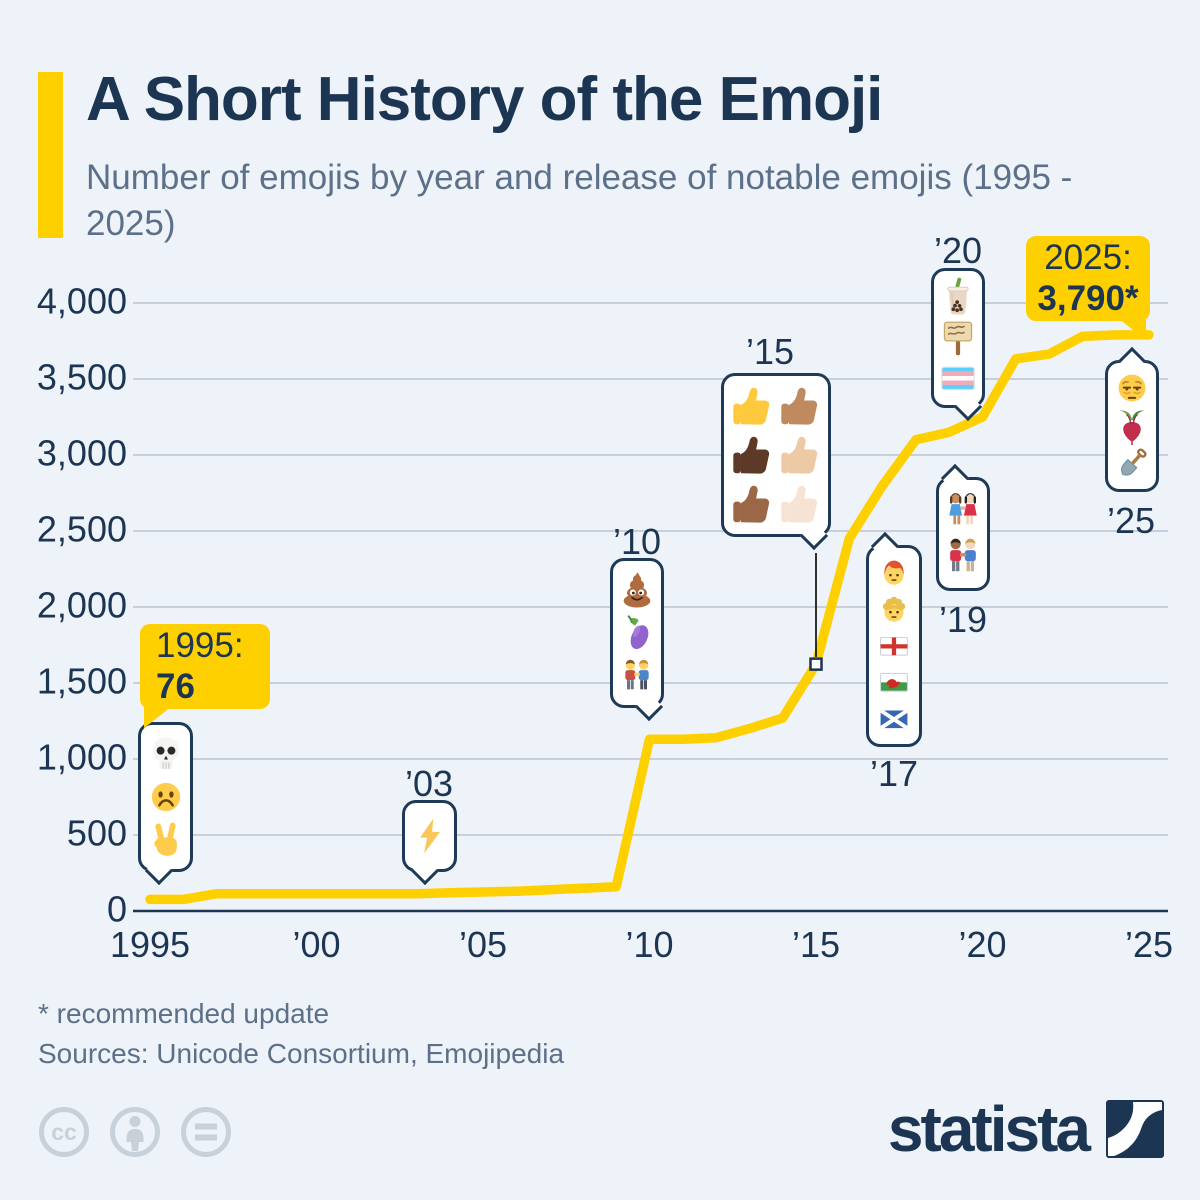  What do you see at coordinates (205, 676) in the screenshot?
I see `start-value-label: 1995: 76` at bounding box center [205, 676].